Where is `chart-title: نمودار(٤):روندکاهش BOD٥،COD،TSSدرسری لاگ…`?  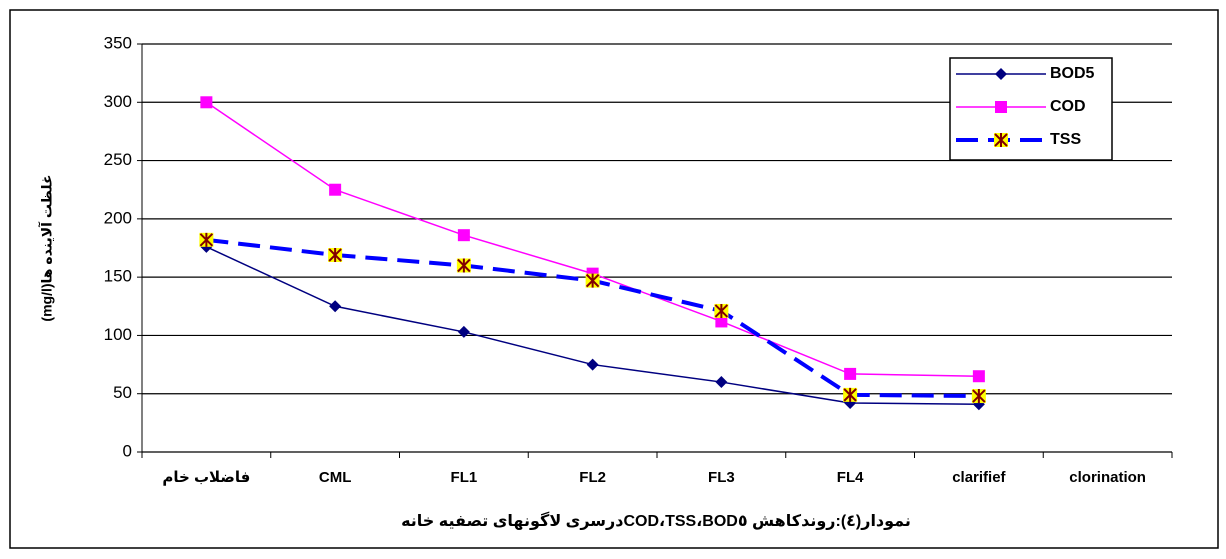
chart-title: نمودار(٤):روندکاهش BOD٥،COD،TSSدرسری لاگ… is located at coordinates (656, 520).